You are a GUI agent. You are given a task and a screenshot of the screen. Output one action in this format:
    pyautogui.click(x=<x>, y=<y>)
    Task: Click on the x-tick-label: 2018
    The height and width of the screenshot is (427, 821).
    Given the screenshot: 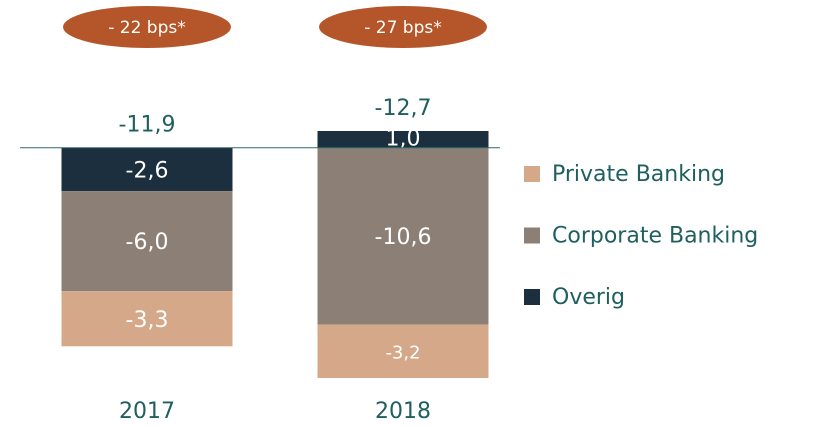 What is the action you would take?
    pyautogui.click(x=403, y=411)
    